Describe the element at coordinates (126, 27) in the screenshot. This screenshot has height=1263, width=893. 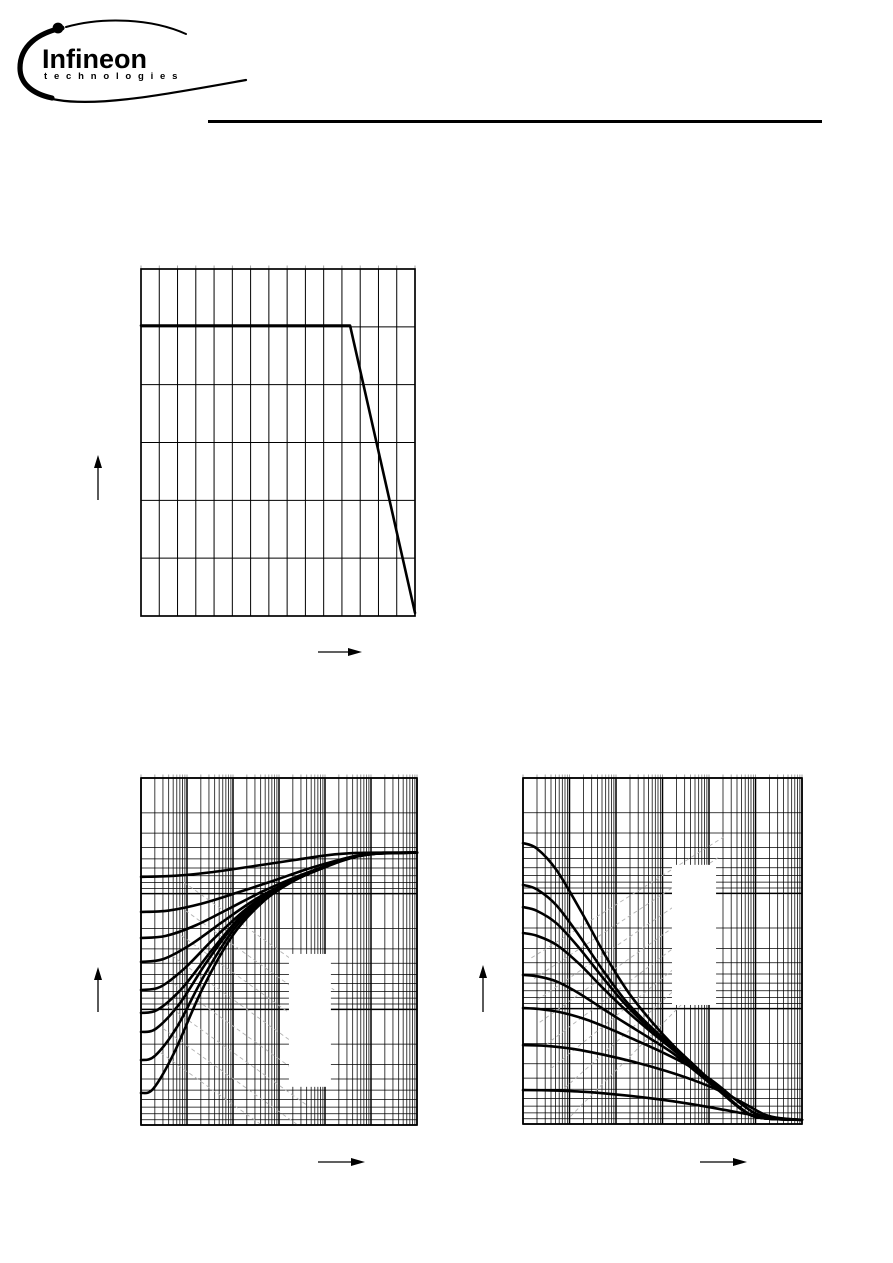
I see `swoosh-top-arc` at that location.